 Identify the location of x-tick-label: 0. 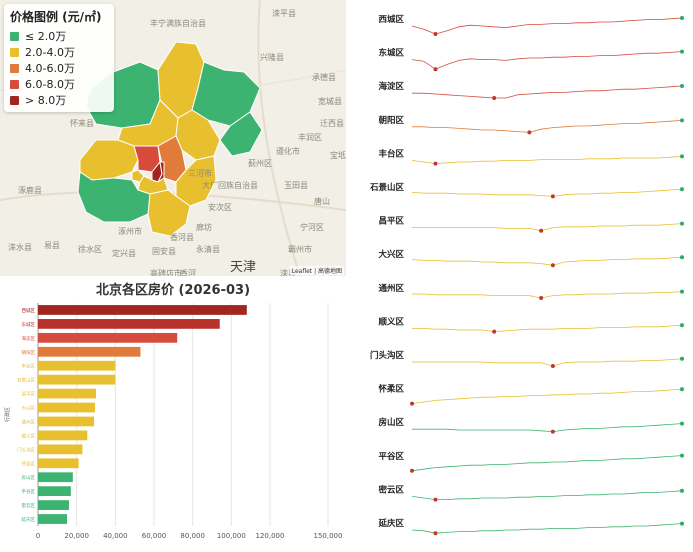
(38, 536).